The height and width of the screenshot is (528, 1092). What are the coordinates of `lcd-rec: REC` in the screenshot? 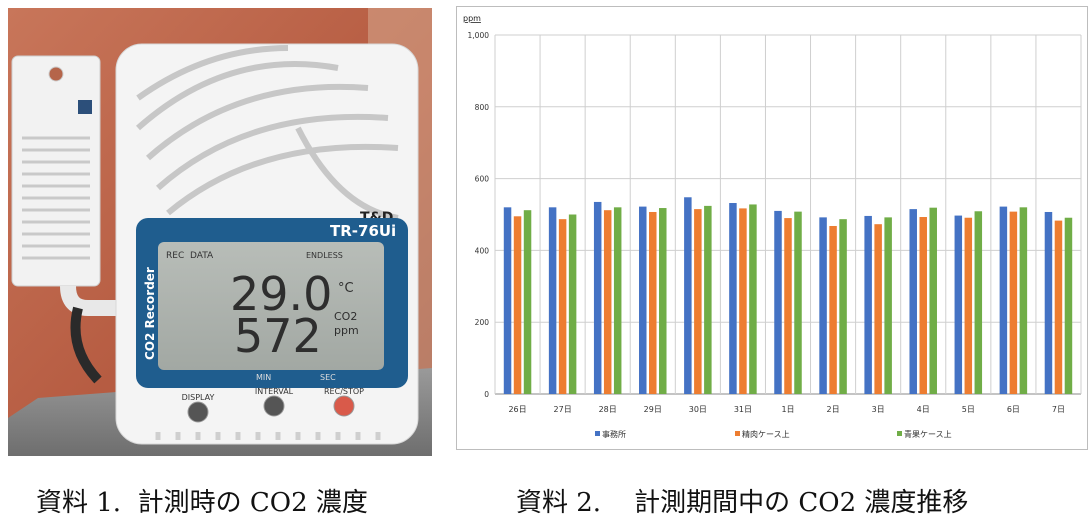 It's located at (175, 256).